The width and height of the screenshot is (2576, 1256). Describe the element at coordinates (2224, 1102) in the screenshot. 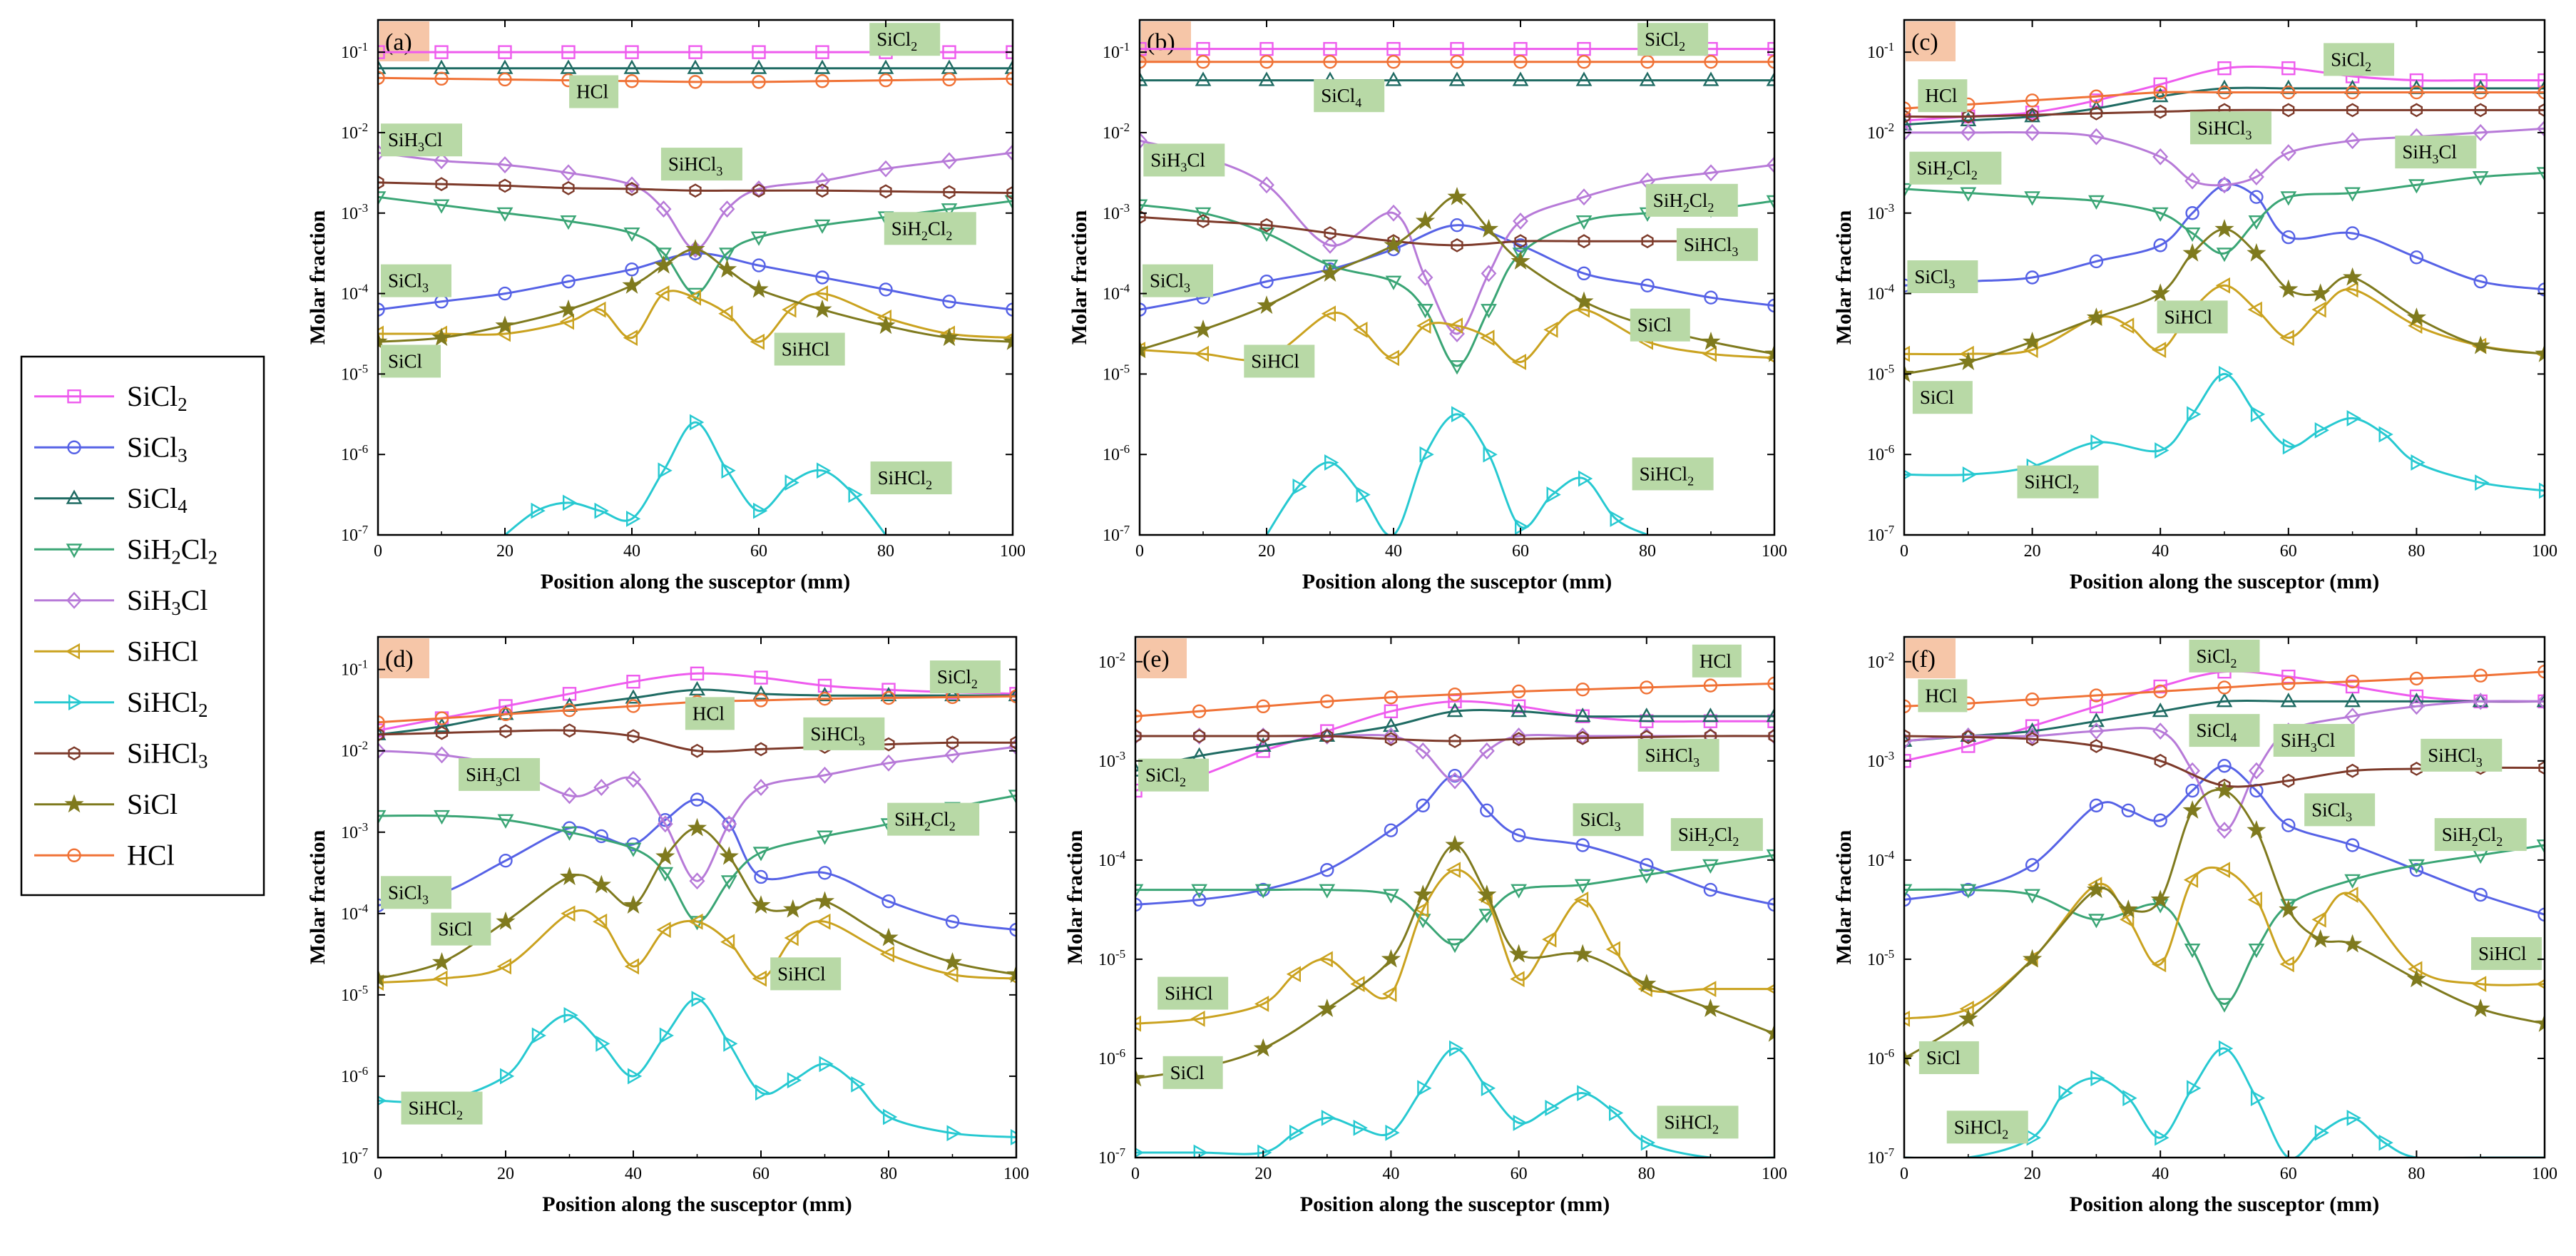

I see `series-line-SiHCl2` at that location.